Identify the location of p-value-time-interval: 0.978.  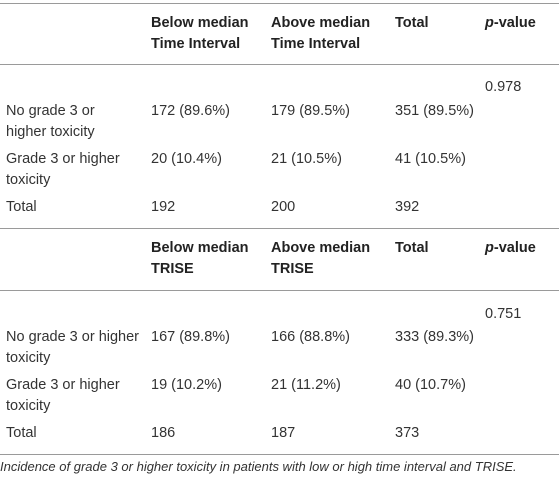
(503, 87).